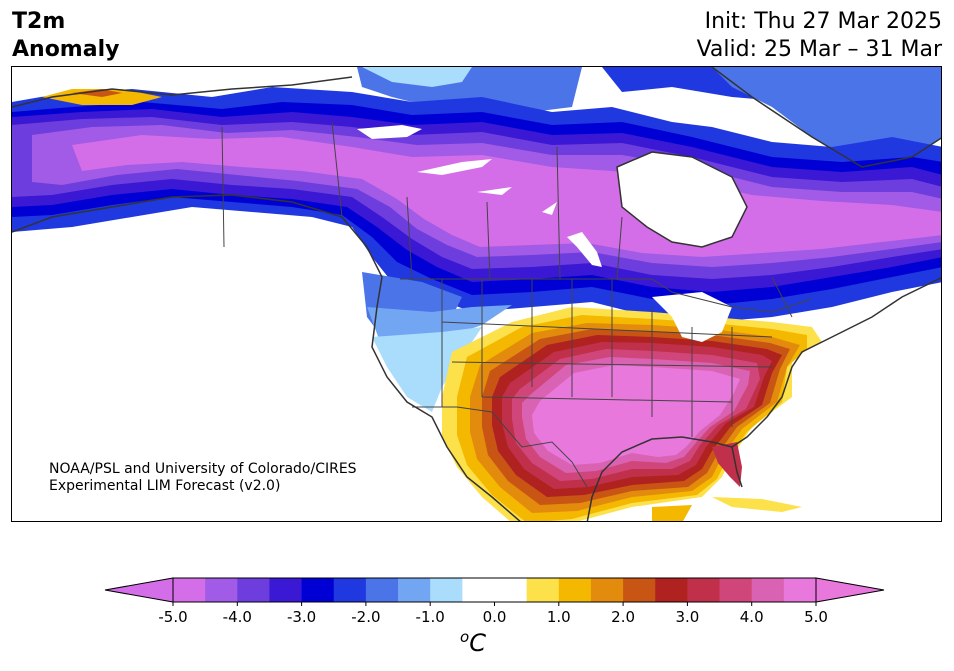  I want to click on atlantic-coast, so click(836, 382).